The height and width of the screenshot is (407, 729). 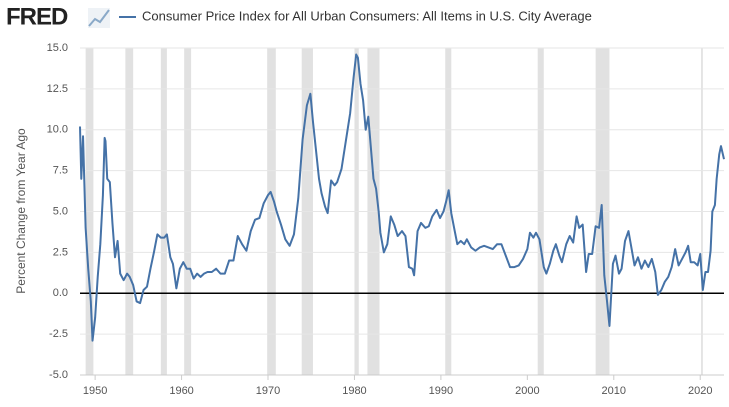 I want to click on y-tick-label: -2.5, so click(x=58, y=334).